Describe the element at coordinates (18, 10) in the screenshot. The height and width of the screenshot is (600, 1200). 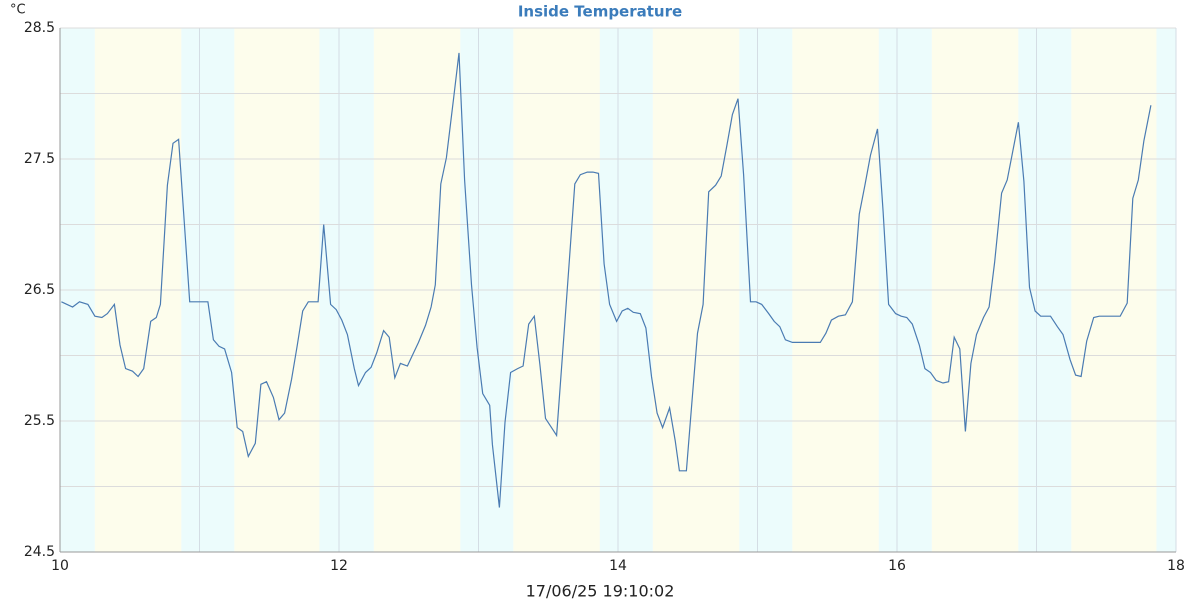
I see `y-unit: °C` at that location.